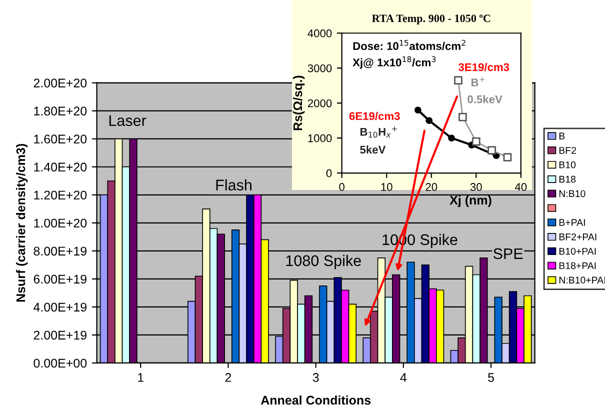 This screenshot has height=409, width=605. I want to click on x-axis-title: Xj (nm), so click(471, 201).